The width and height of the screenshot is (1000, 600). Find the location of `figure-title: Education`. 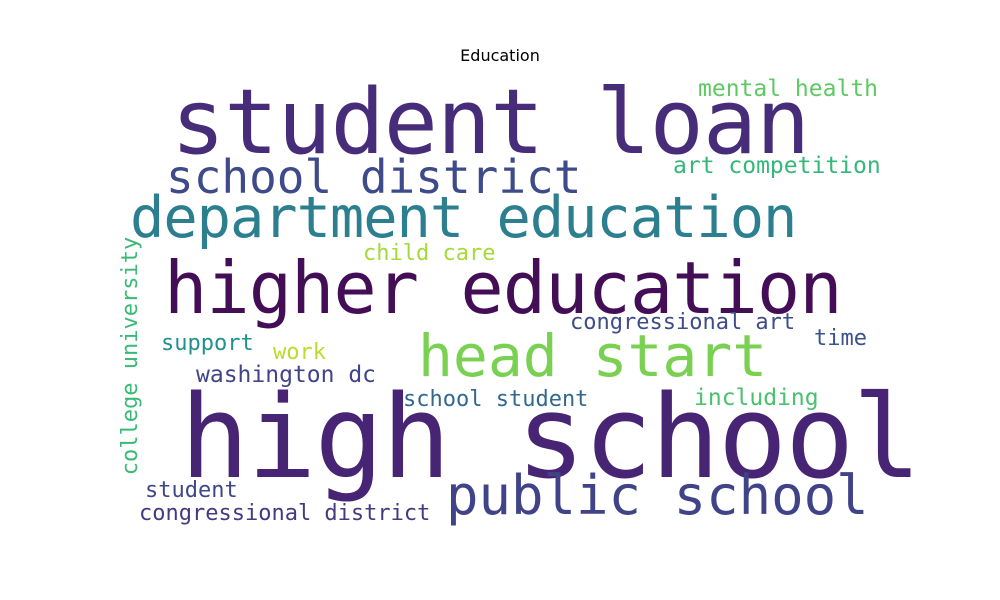

figure-title: Education is located at coordinates (500, 55).